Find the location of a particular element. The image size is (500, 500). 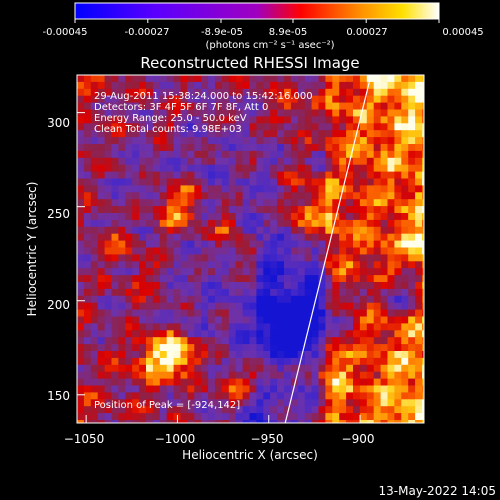

colorbar-tick-4: 0.00027 is located at coordinates (366, 32).